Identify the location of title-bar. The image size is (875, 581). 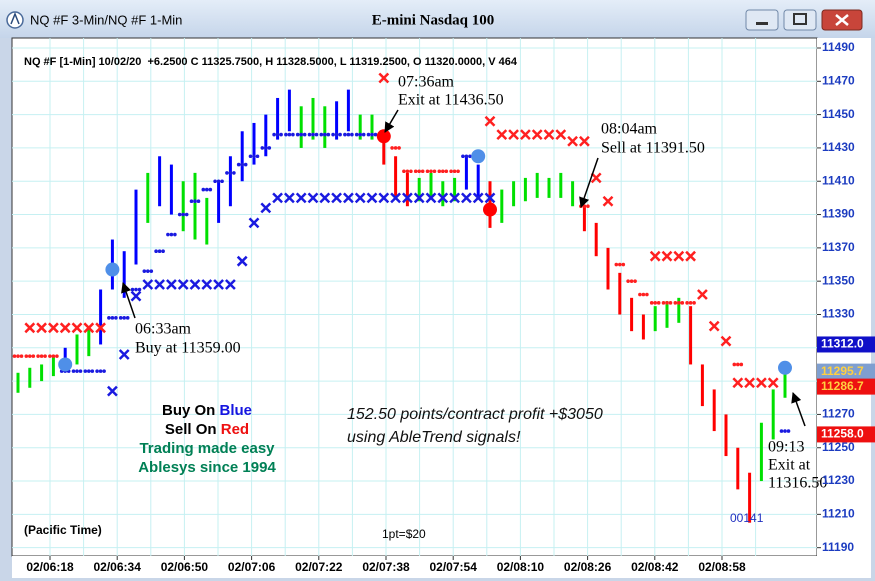
(437, 19).